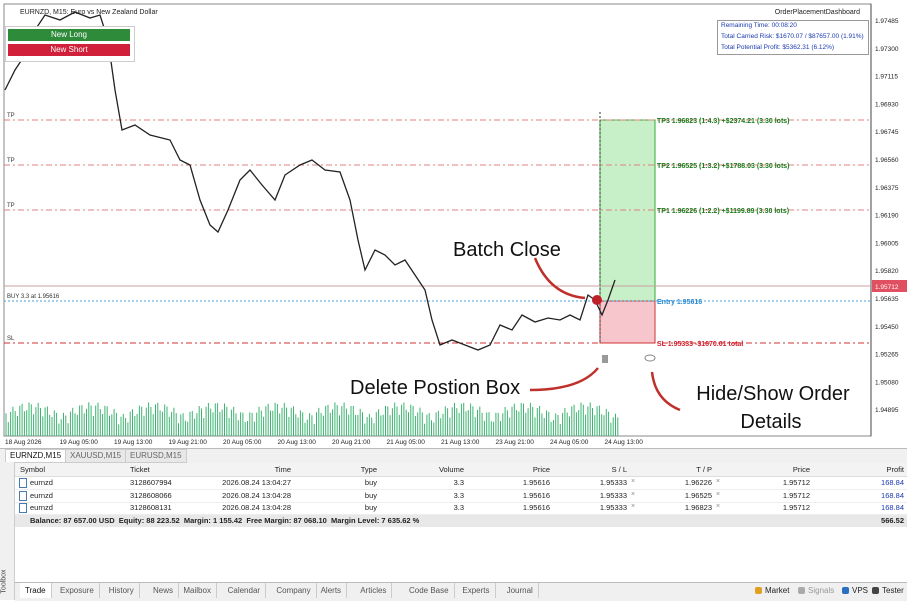 This screenshot has width=907, height=601. Describe the element at coordinates (96, 456) in the screenshot. I see `chart-tab: XAUUSD,M15` at that location.